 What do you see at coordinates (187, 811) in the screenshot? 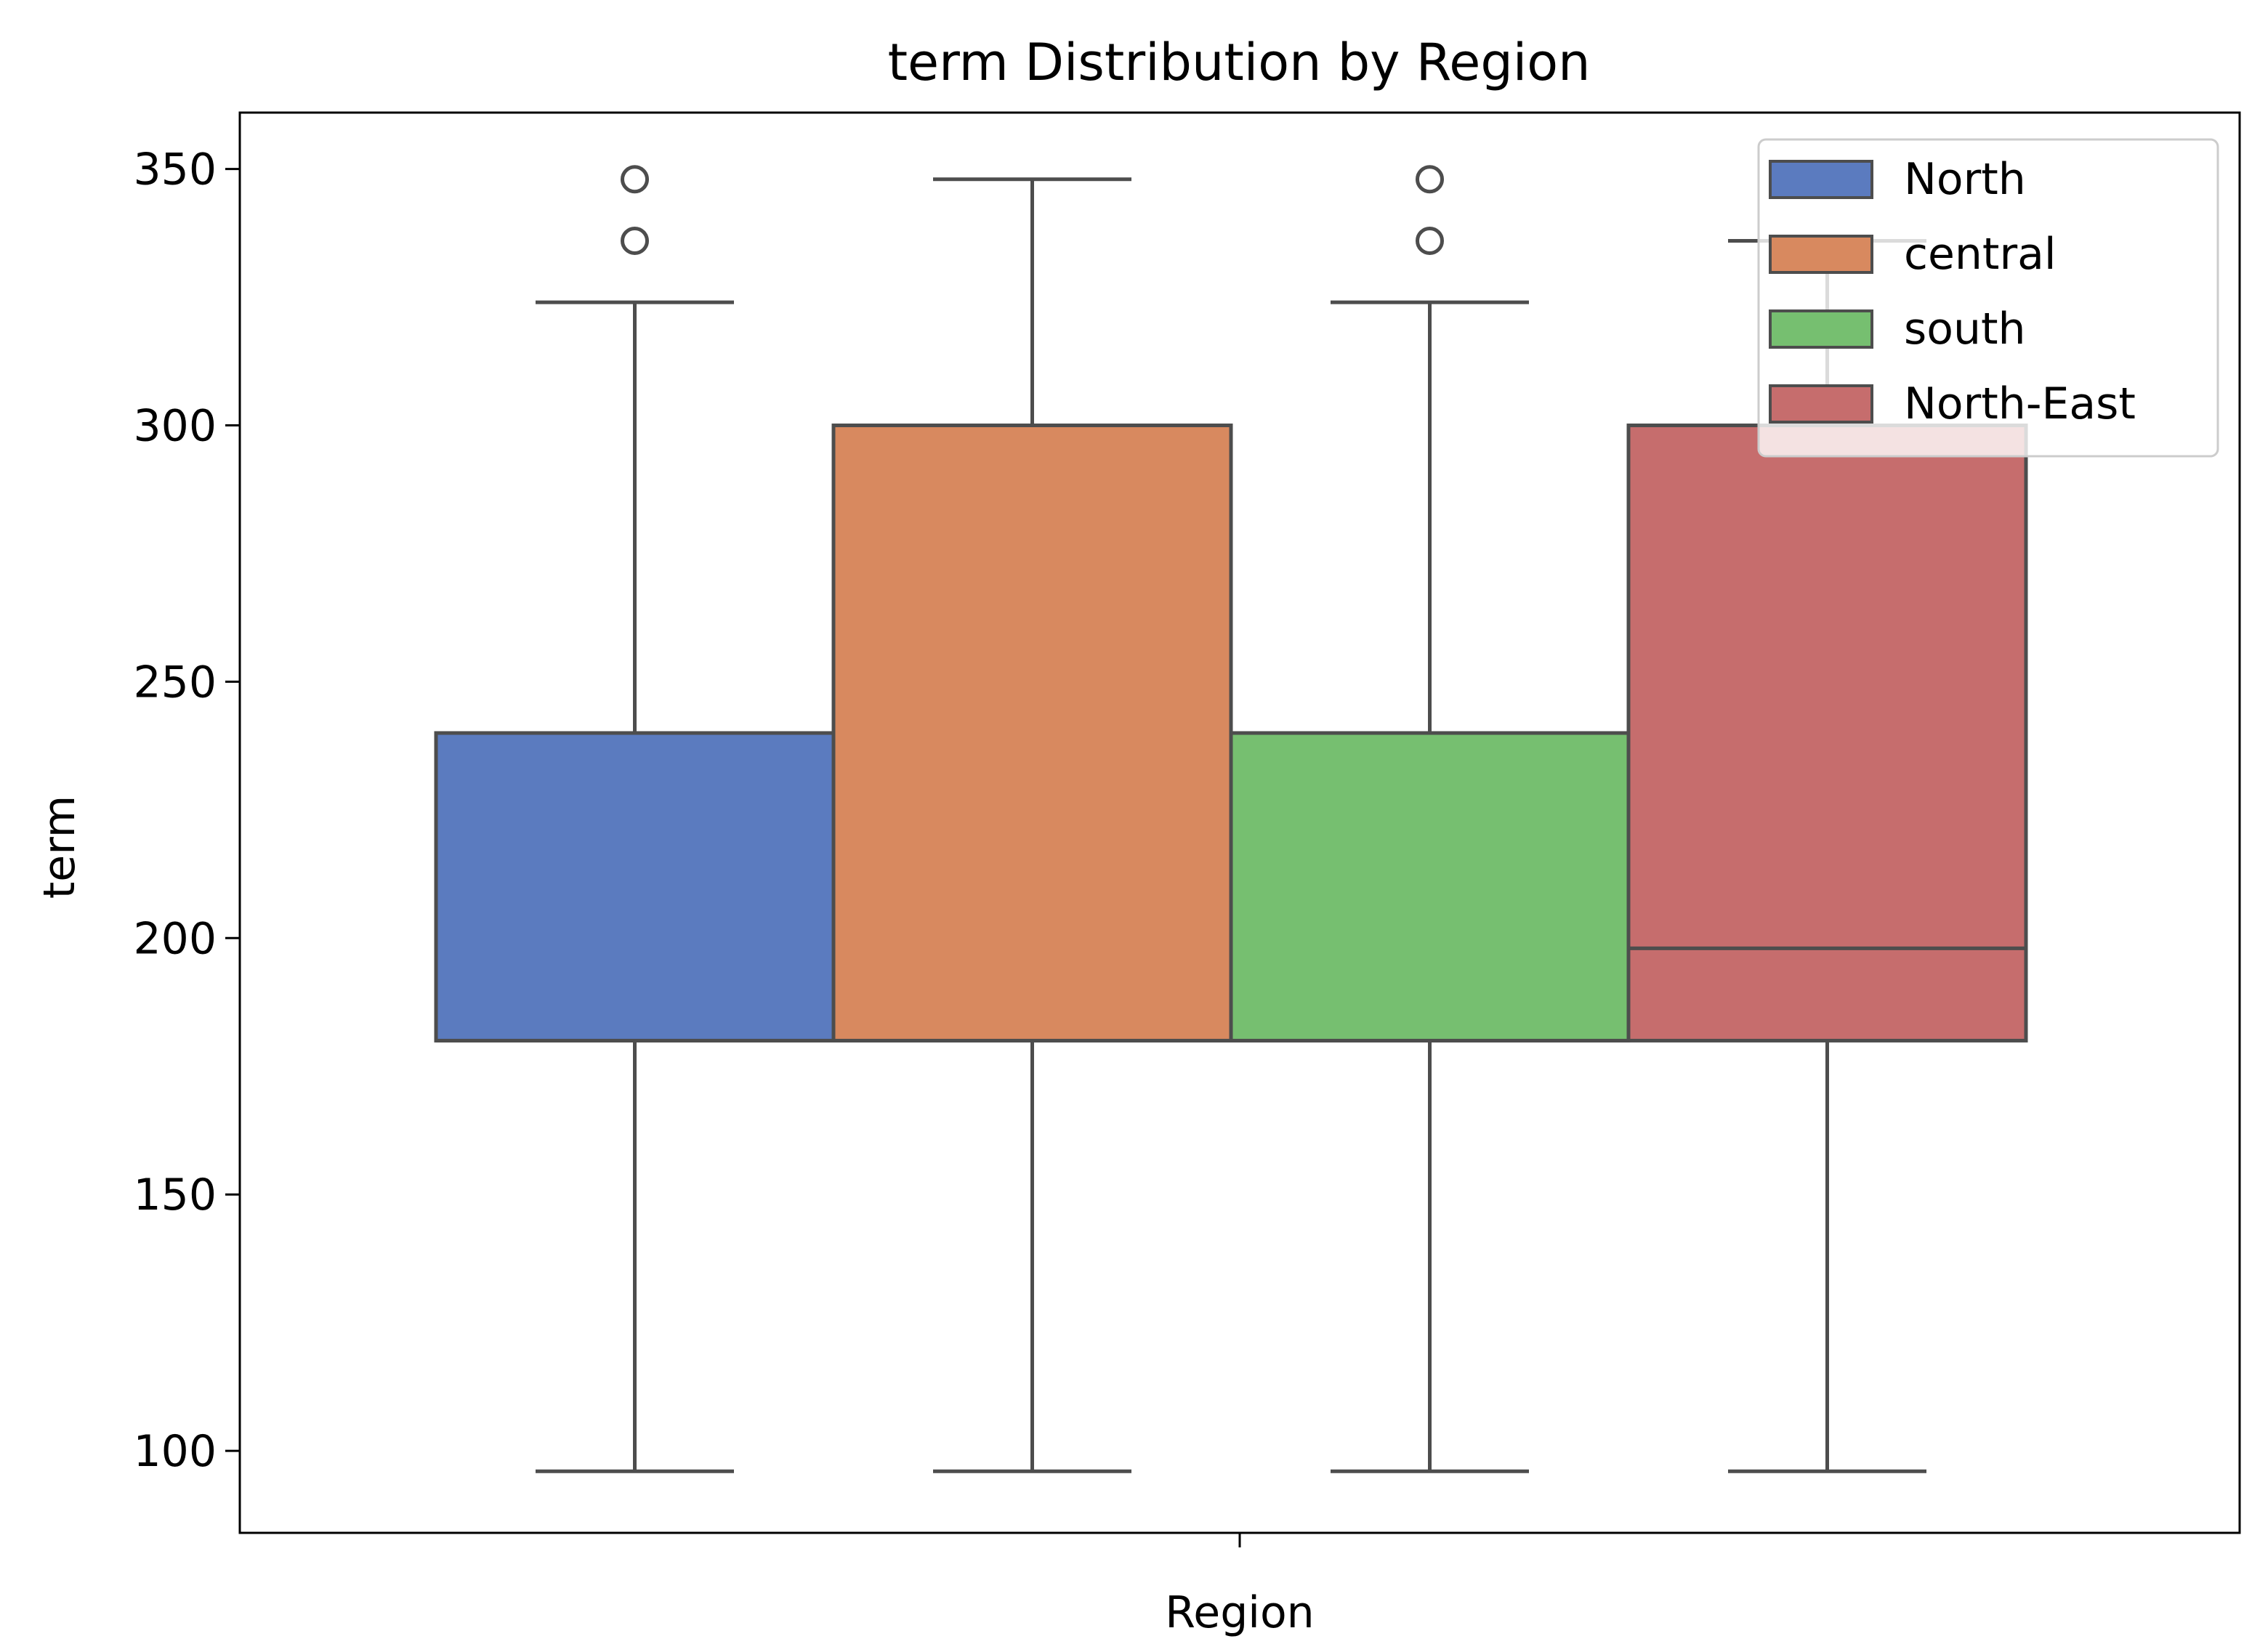
I see `y-axis: 100 150 200 250 300 350` at bounding box center [187, 811].